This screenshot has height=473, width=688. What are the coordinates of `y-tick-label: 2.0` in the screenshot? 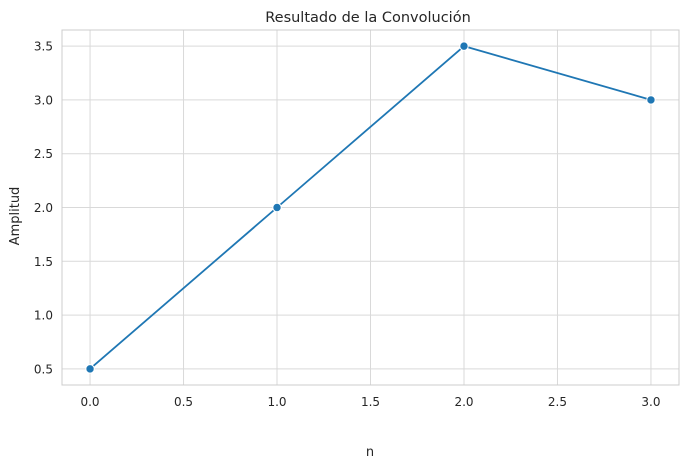 It's located at (43, 208).